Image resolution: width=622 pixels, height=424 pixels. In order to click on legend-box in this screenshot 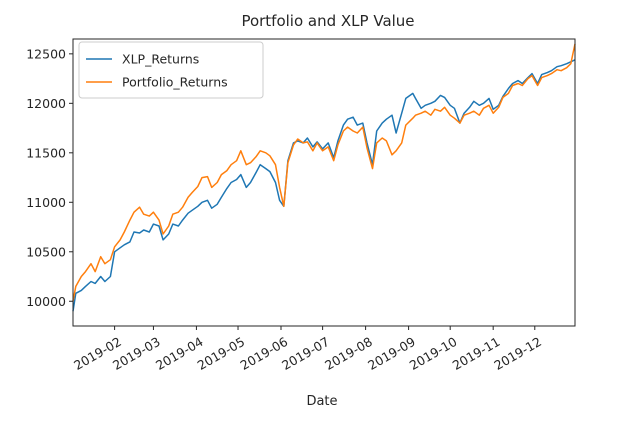, I will do `click(171, 70)`.